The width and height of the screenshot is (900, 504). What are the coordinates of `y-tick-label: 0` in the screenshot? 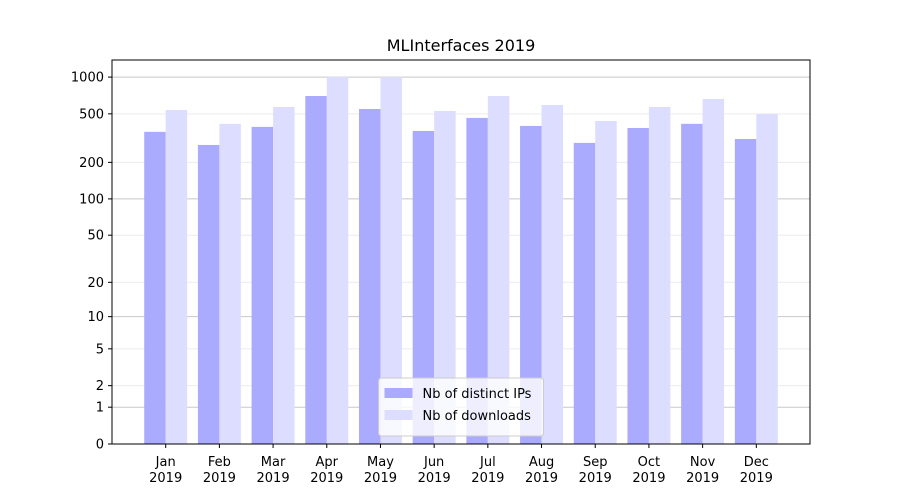 It's located at (100, 445).